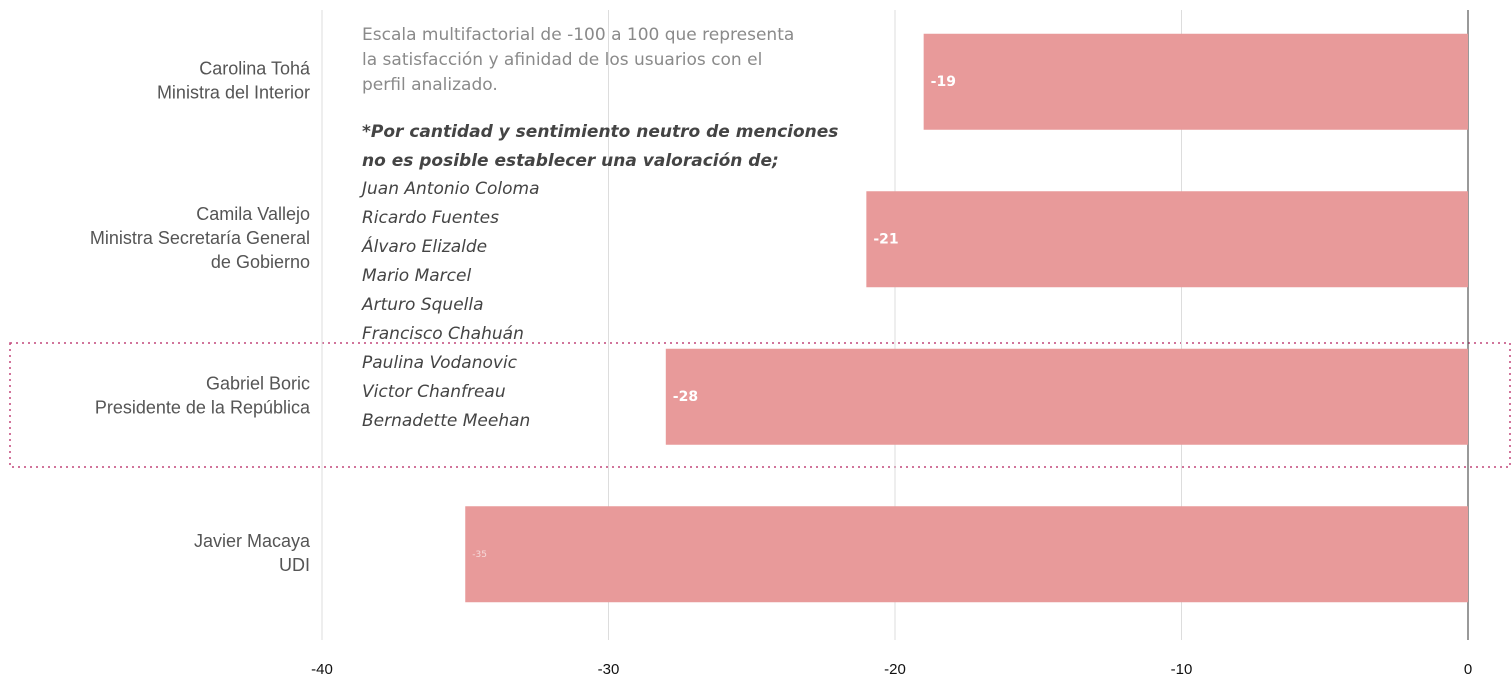 The width and height of the screenshot is (1512, 681). What do you see at coordinates (260, 262) in the screenshot?
I see `y-tick-label: de Gobierno` at bounding box center [260, 262].